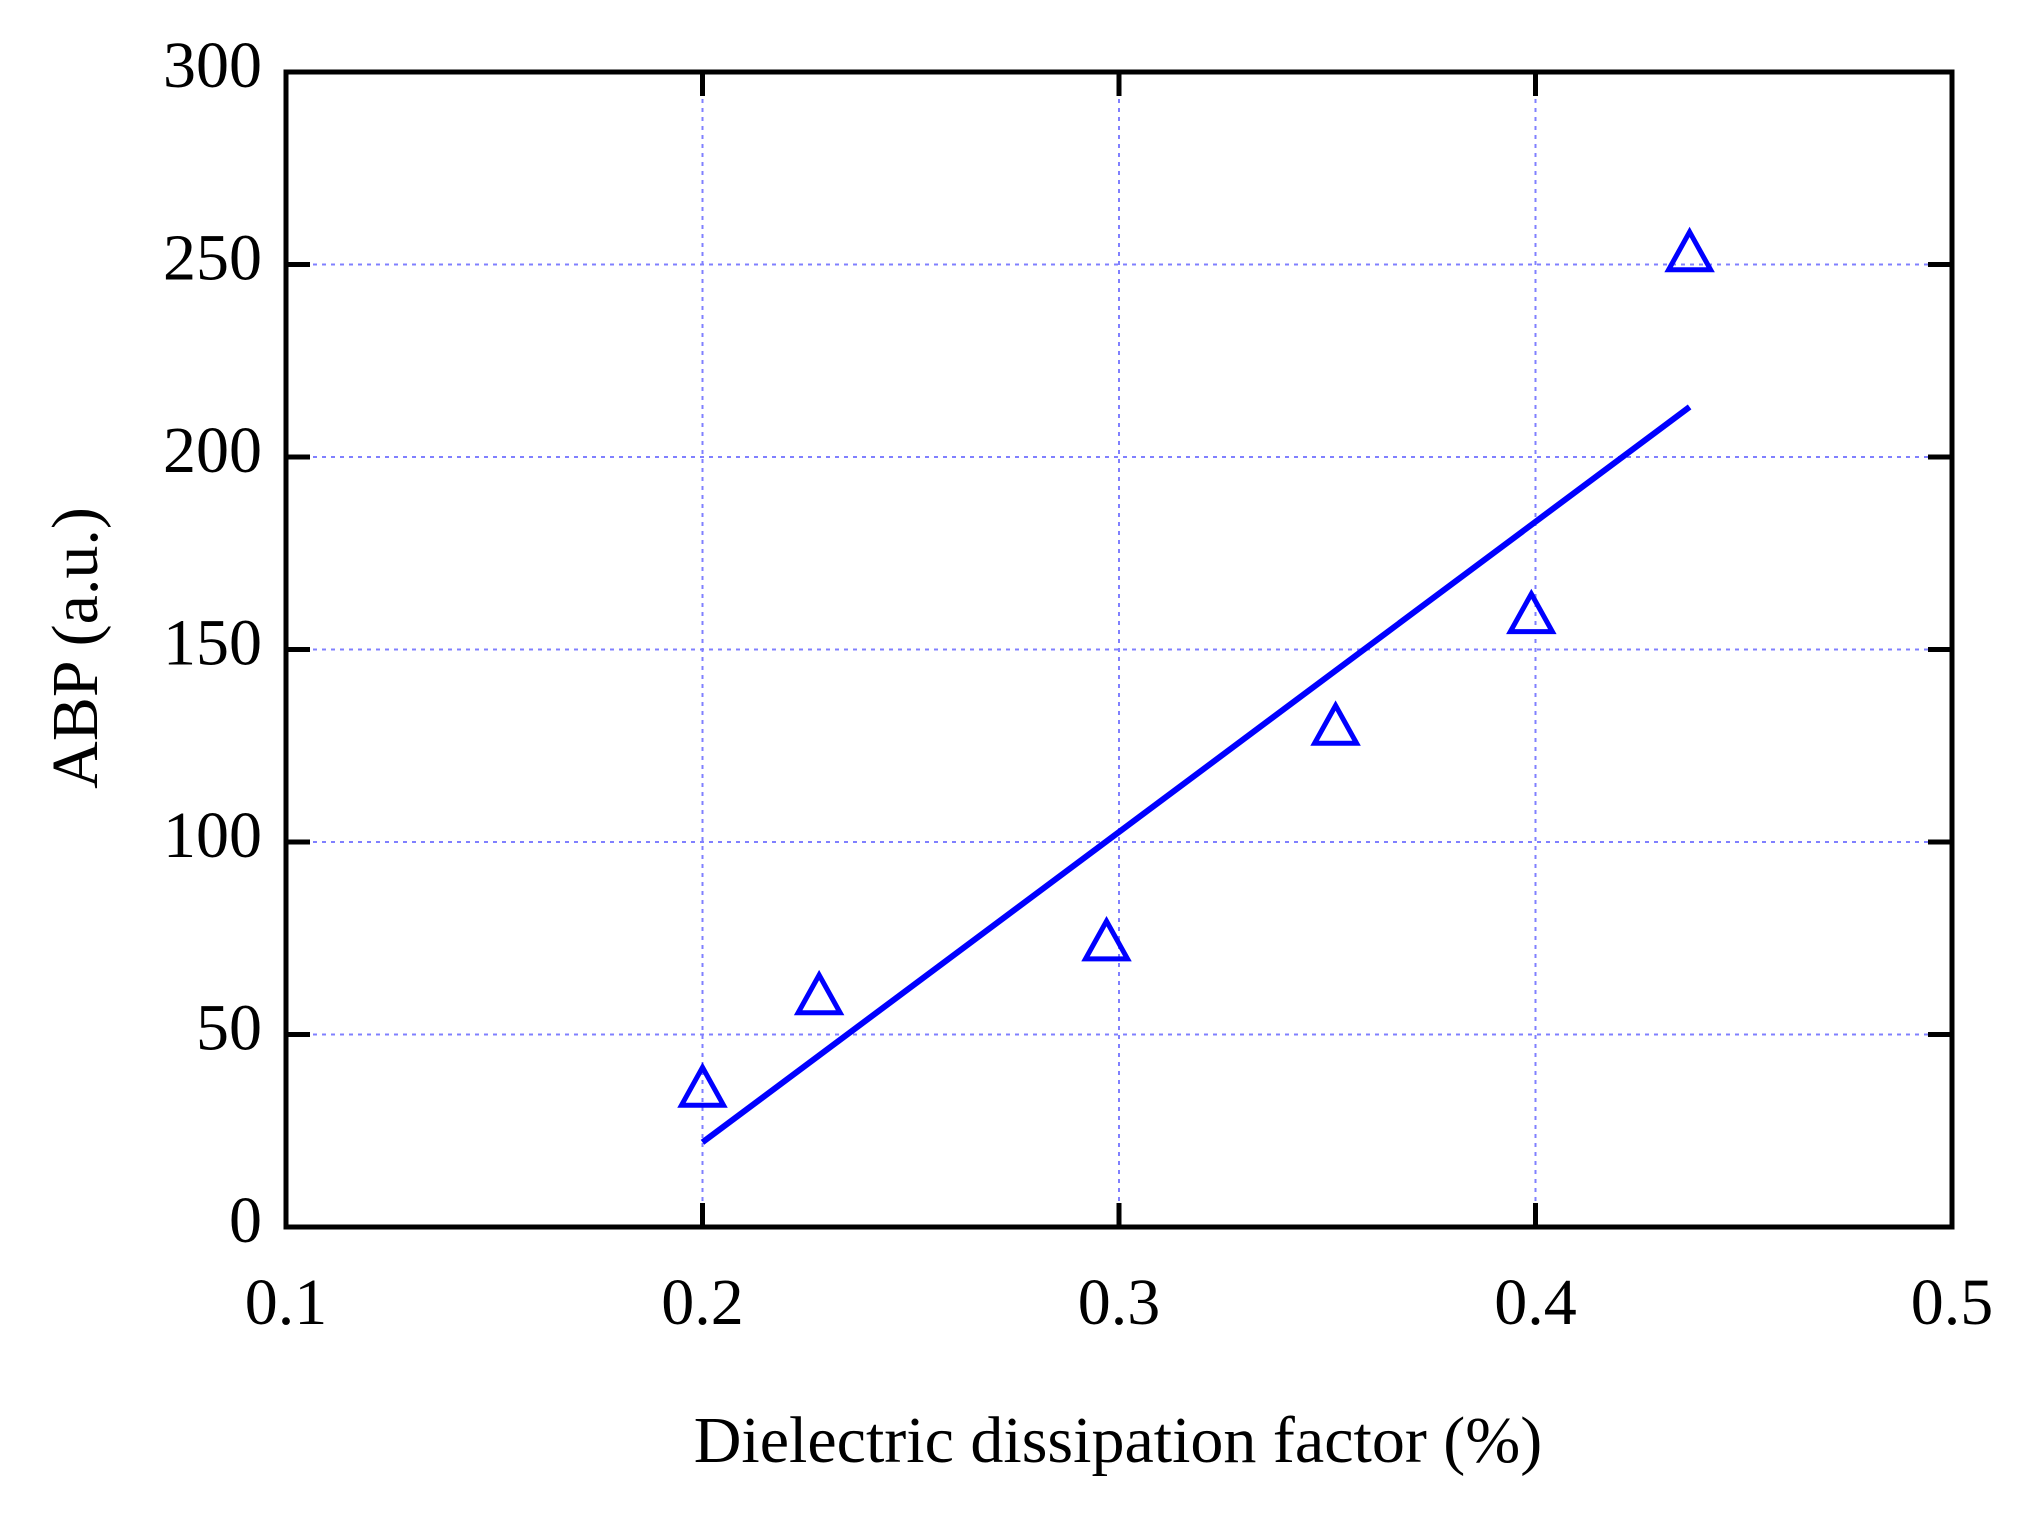  Describe the element at coordinates (229, 1028) in the screenshot. I see `y-tick-label: 50` at that location.